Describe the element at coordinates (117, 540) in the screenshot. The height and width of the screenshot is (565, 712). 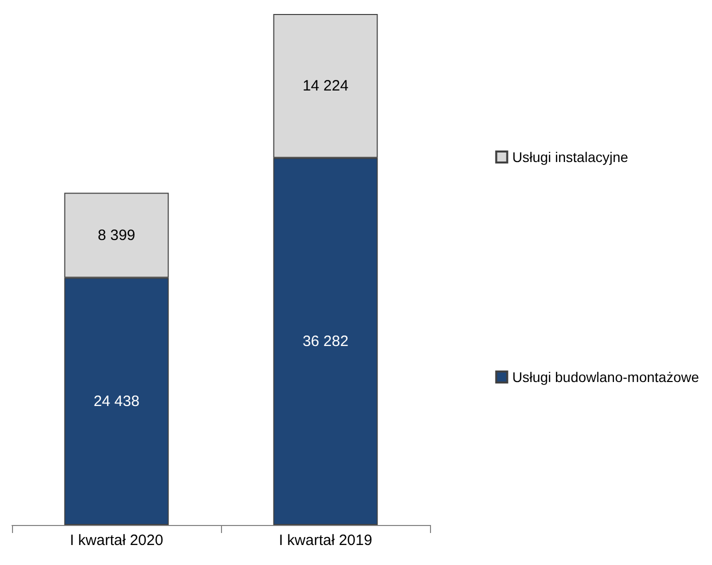
I see `x-tick-label: I kwartał 2020` at that location.